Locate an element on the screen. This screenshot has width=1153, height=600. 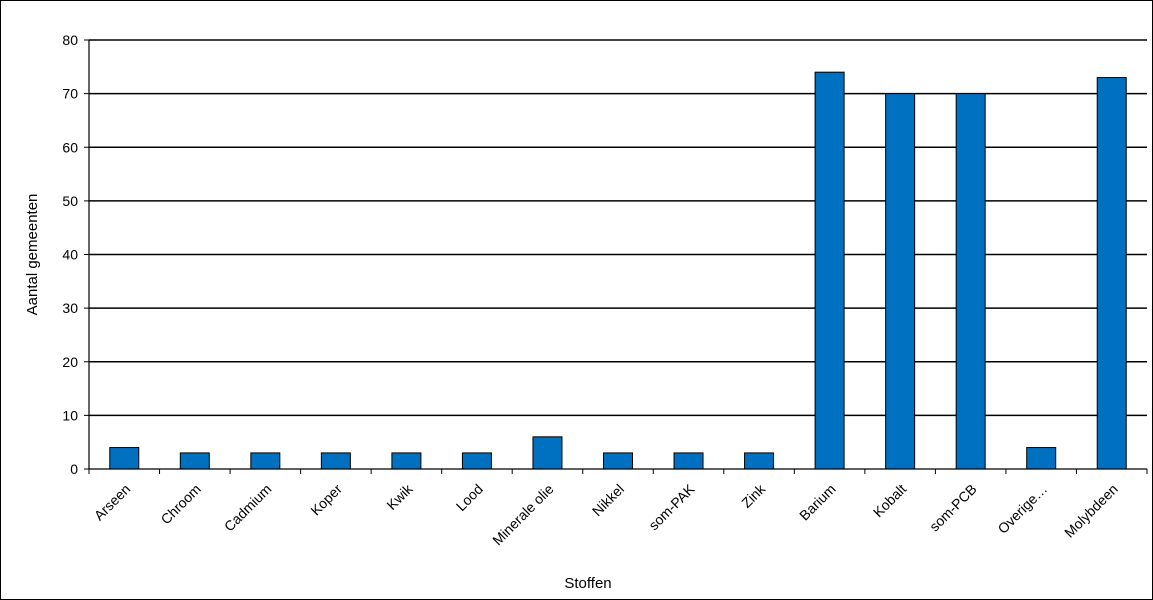
y-tick-label: 80 is located at coordinates (70, 40).